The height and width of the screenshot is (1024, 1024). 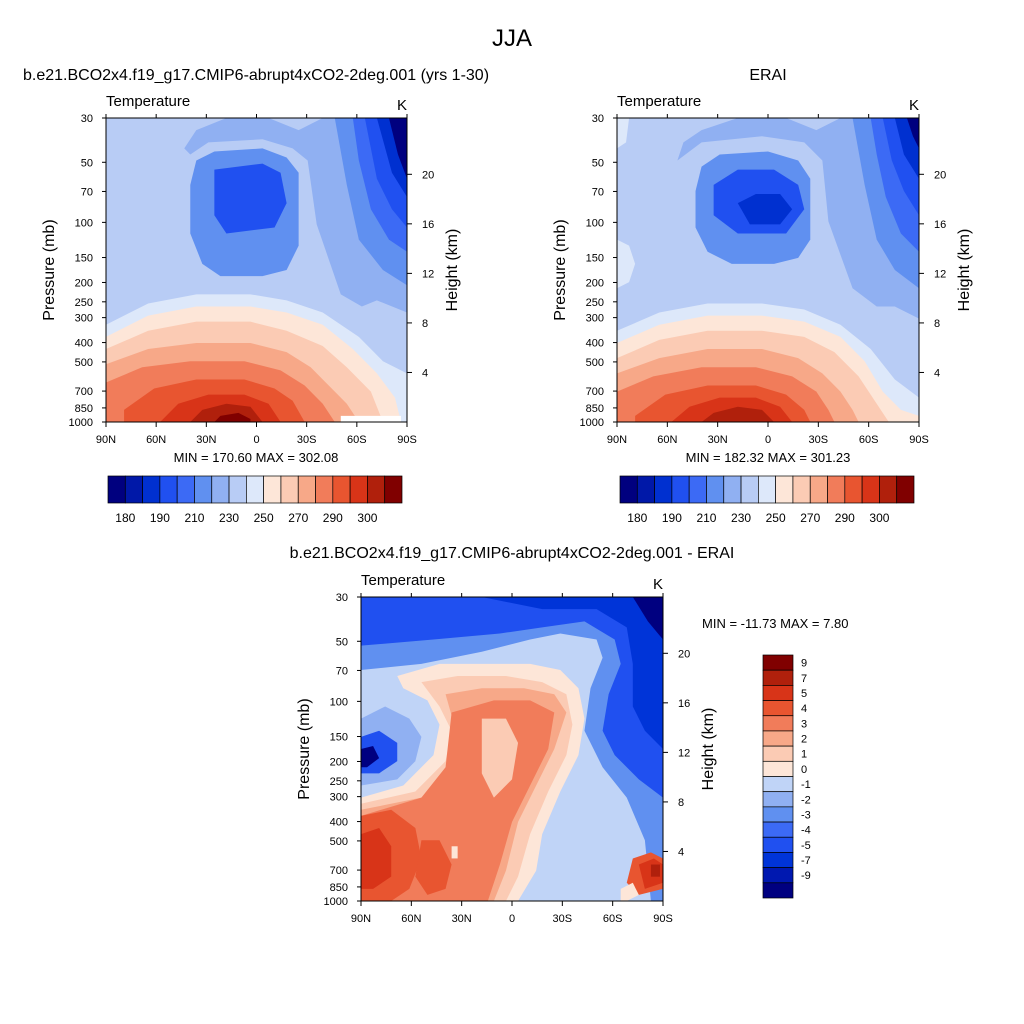 What do you see at coordinates (806, 800) in the screenshot?
I see `colorbar-label: -2` at bounding box center [806, 800].